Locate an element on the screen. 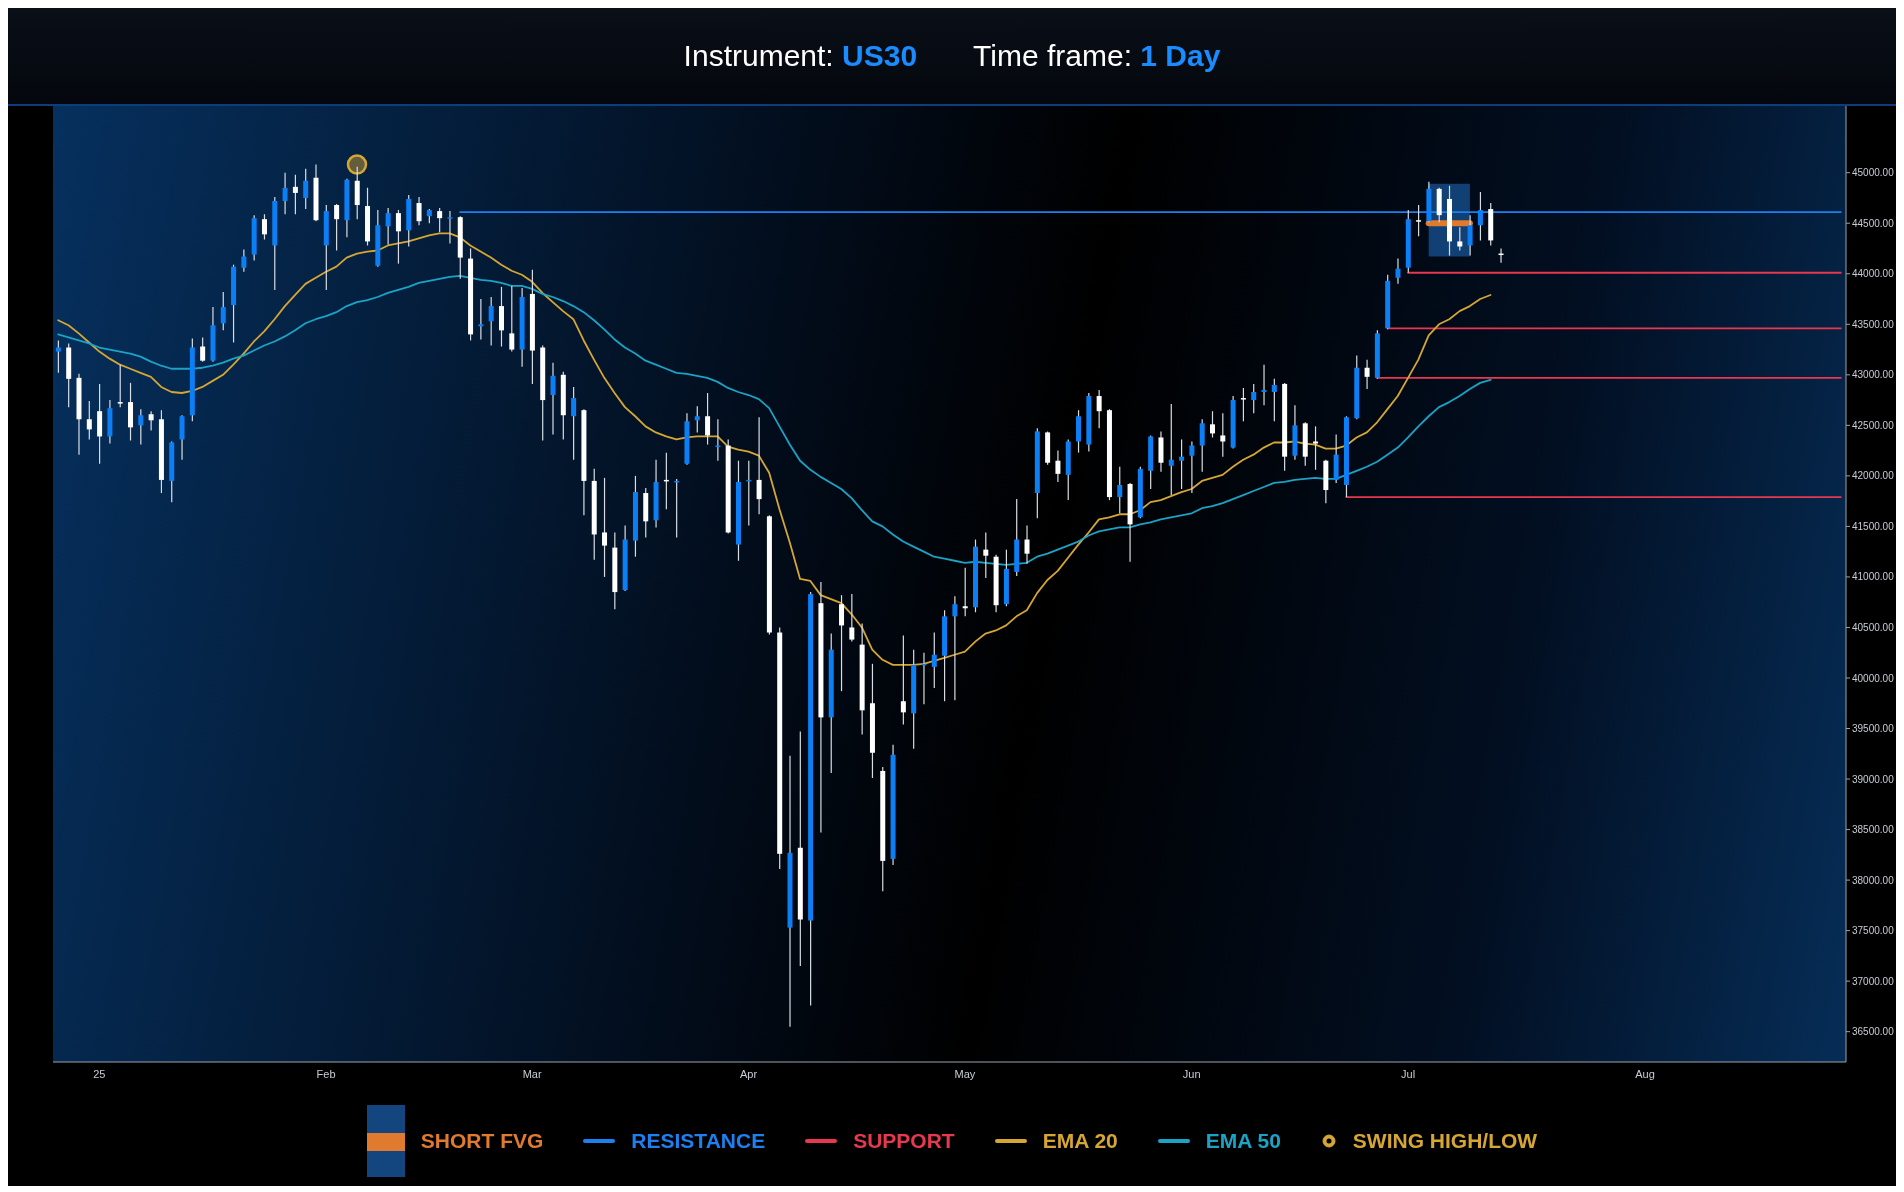  y-tick-label: 37500.00 is located at coordinates (1873, 931).